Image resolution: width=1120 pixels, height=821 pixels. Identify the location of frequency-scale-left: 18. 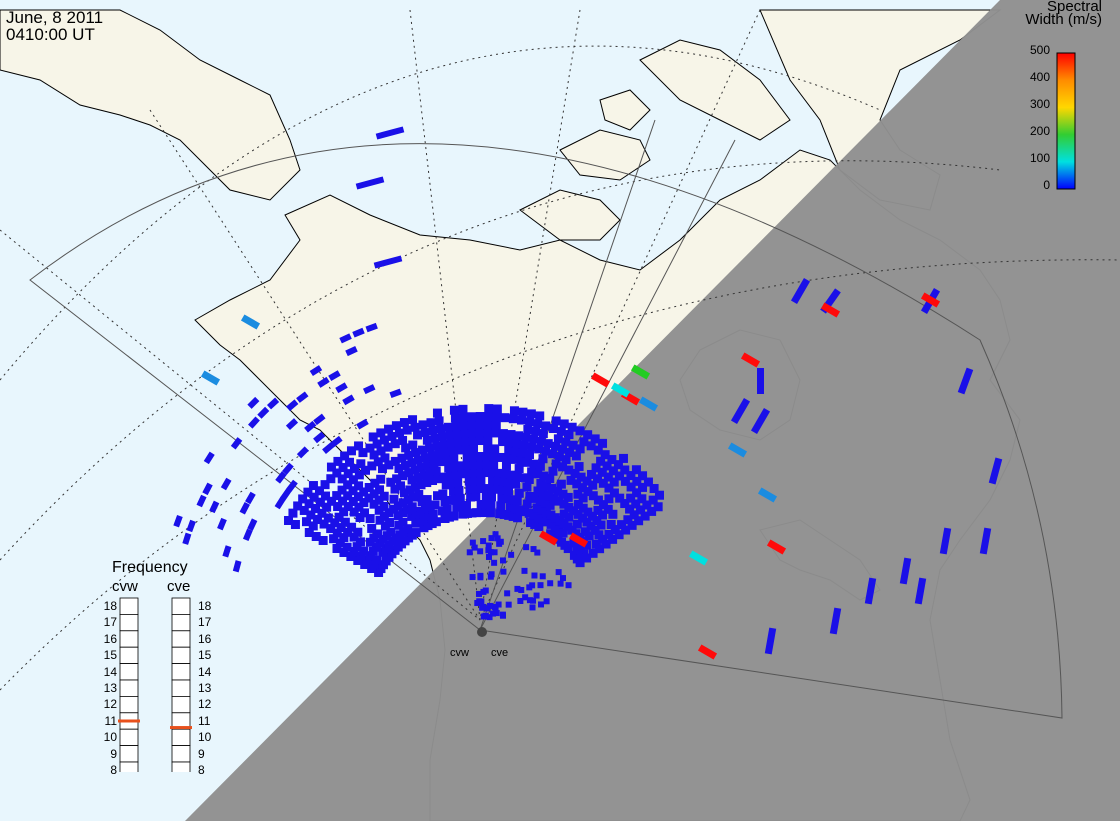
(110, 606).